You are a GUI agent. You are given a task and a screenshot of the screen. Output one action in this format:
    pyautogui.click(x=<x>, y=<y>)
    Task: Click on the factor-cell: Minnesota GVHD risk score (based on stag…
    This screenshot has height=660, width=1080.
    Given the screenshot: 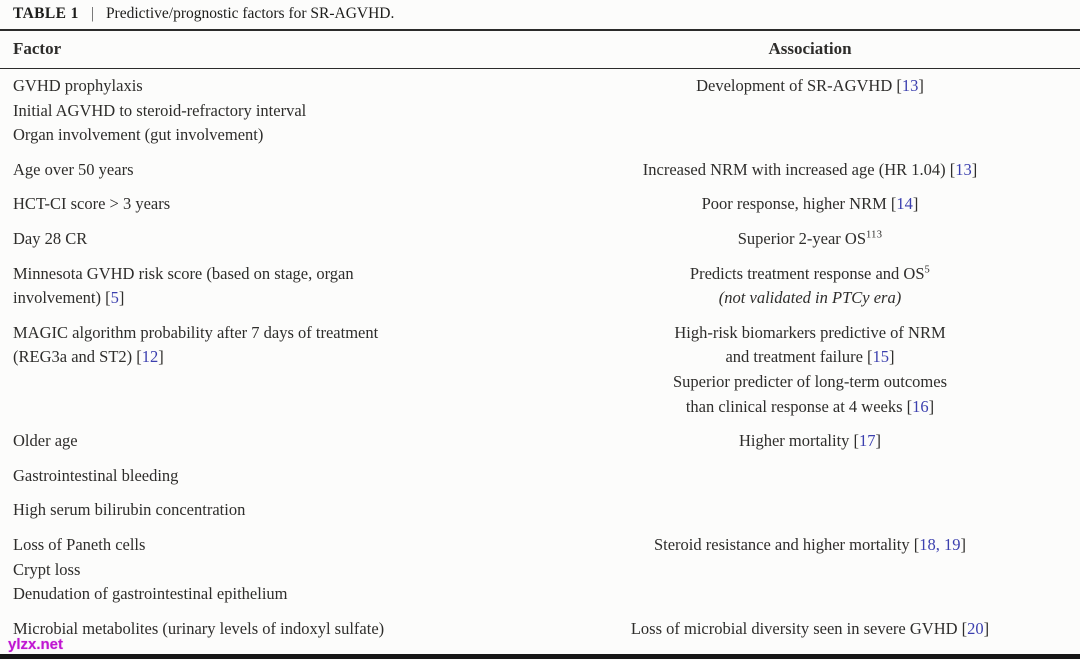 What is the action you would take?
    pyautogui.click(x=270, y=286)
    